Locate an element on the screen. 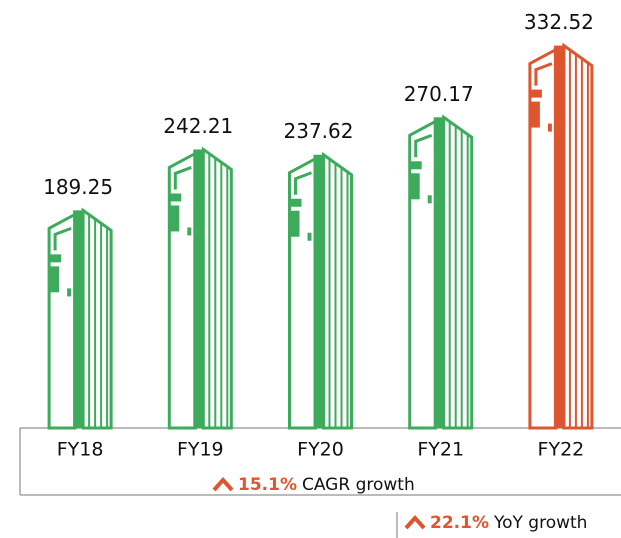  annotation-text: YoY growth is located at coordinates (540, 523).